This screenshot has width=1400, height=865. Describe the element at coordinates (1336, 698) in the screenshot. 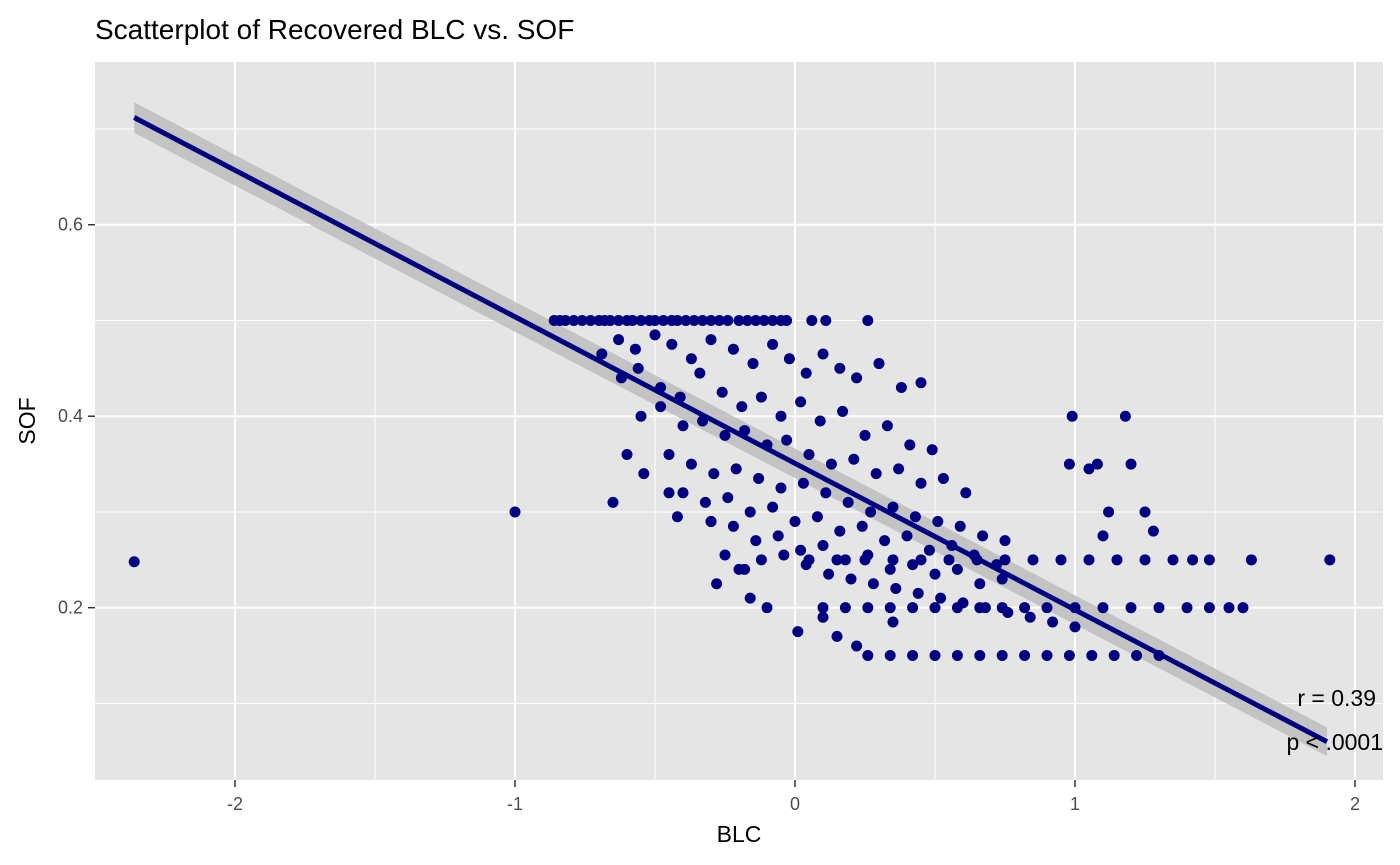

I see `correlation-annotation: r = 0.39` at that location.